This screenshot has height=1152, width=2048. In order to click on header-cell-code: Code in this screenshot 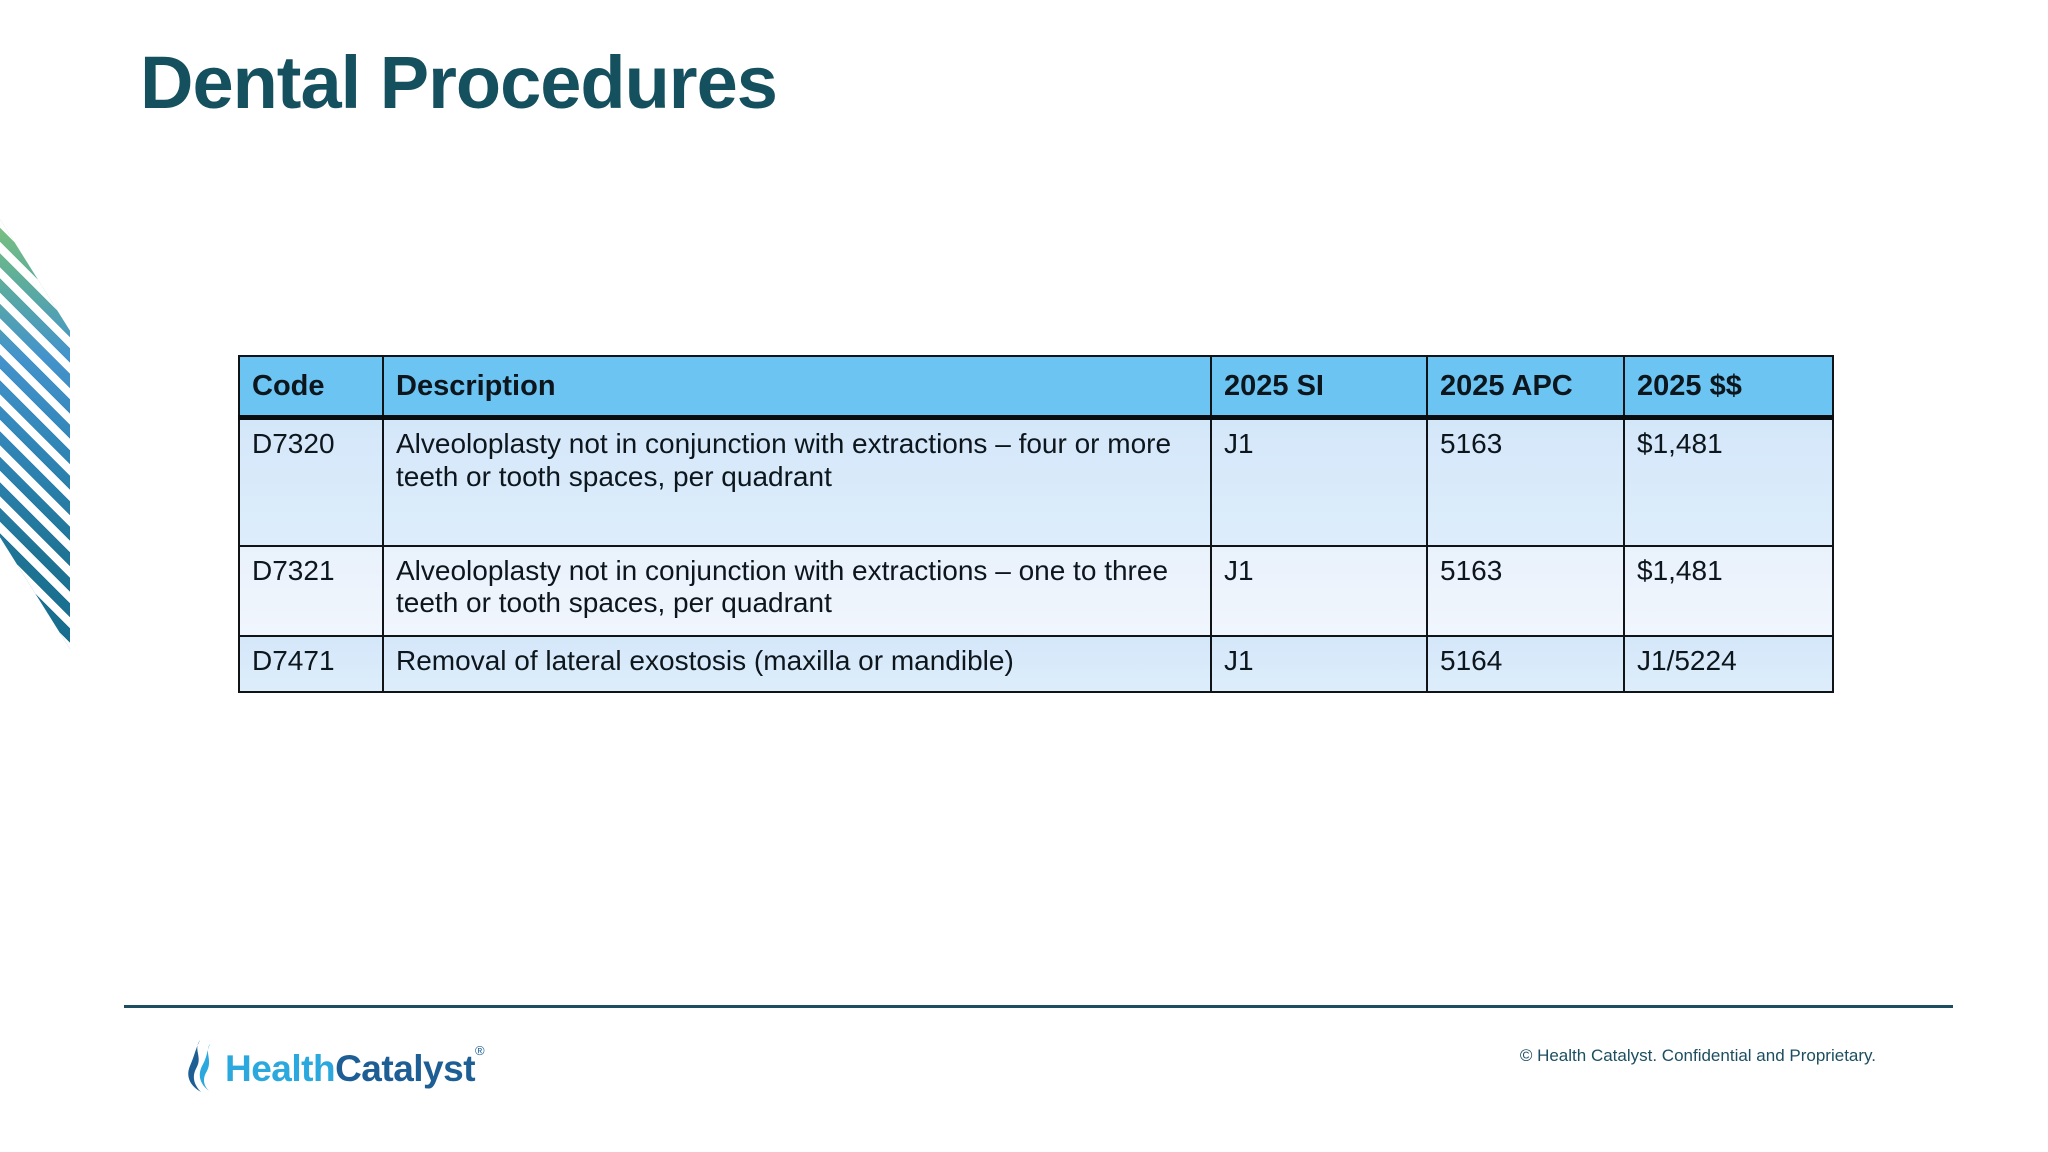, I will do `click(311, 387)`.